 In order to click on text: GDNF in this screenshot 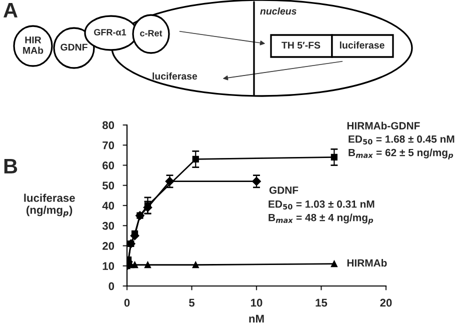, I will do `click(74, 47)`.